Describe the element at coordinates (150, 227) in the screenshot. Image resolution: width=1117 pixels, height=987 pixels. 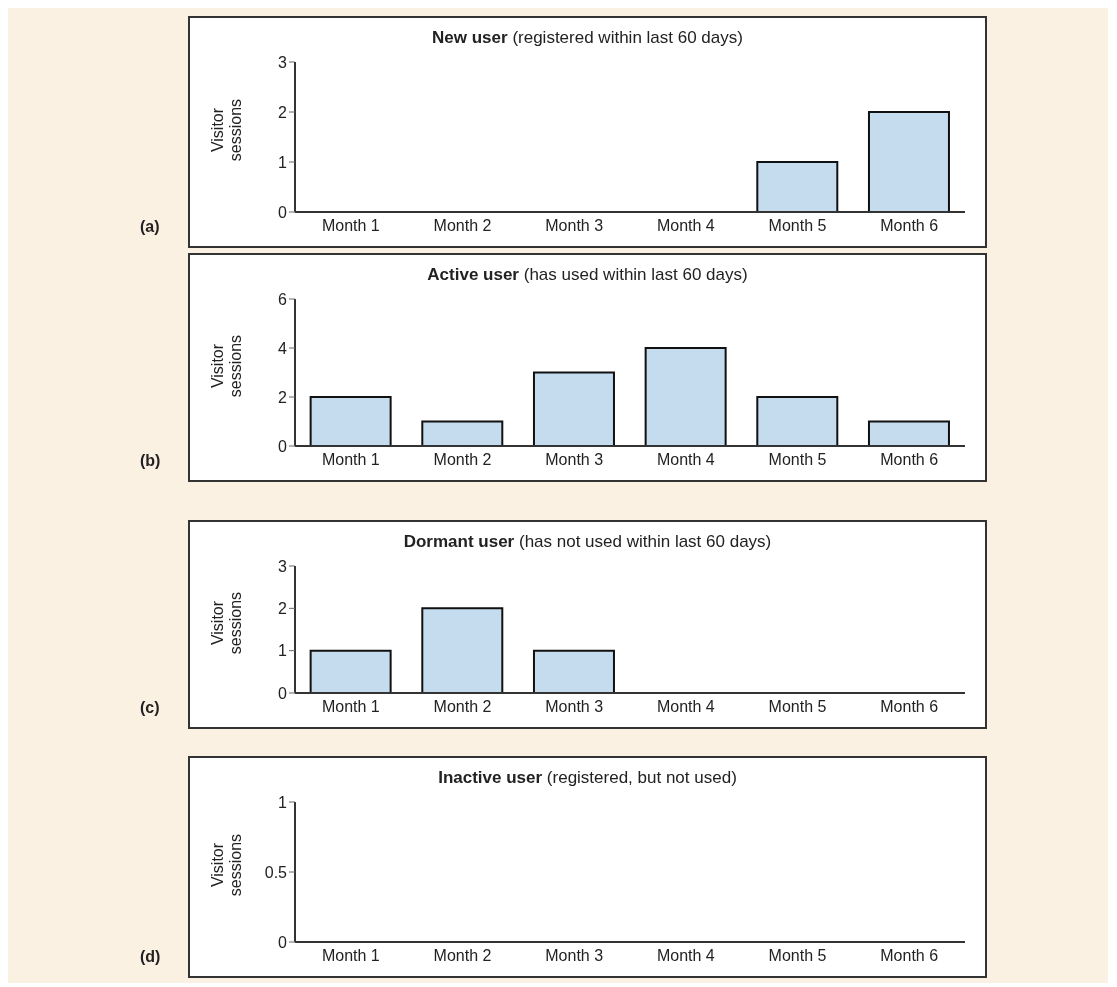
I see `text: (a)` at that location.